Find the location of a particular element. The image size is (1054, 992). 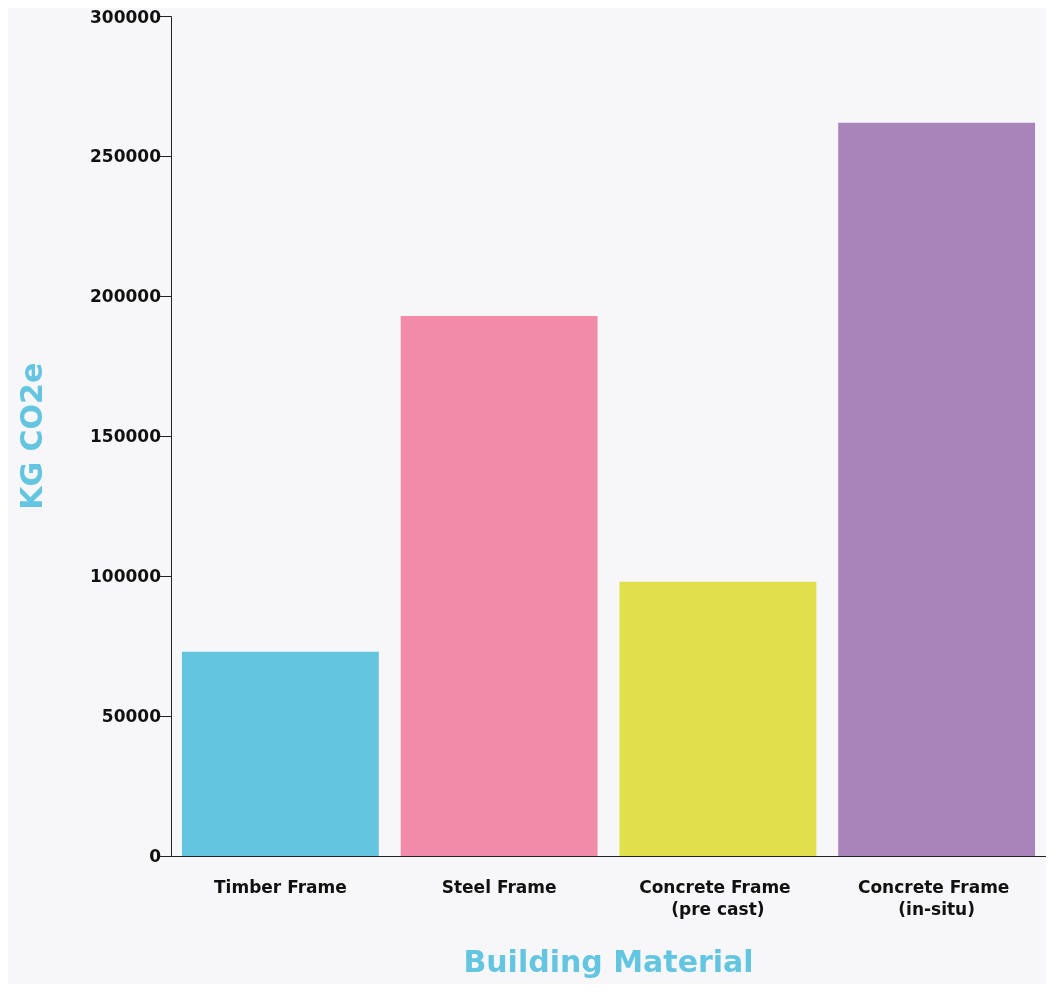

x-tick-label: Concrete Frame (pre cast) is located at coordinates (718, 898).